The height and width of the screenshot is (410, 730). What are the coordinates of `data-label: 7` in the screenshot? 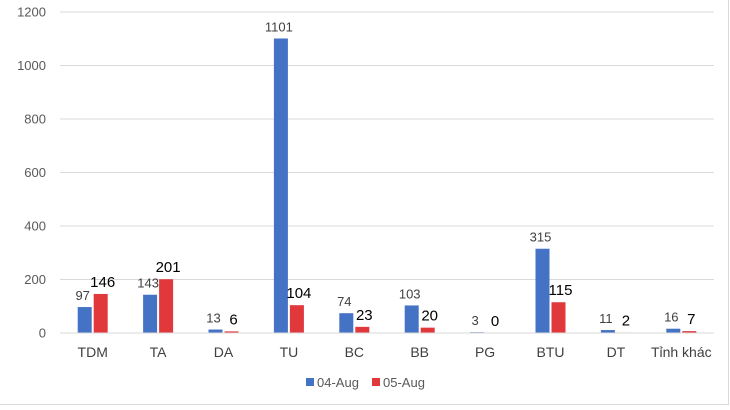 It's located at (691, 319).